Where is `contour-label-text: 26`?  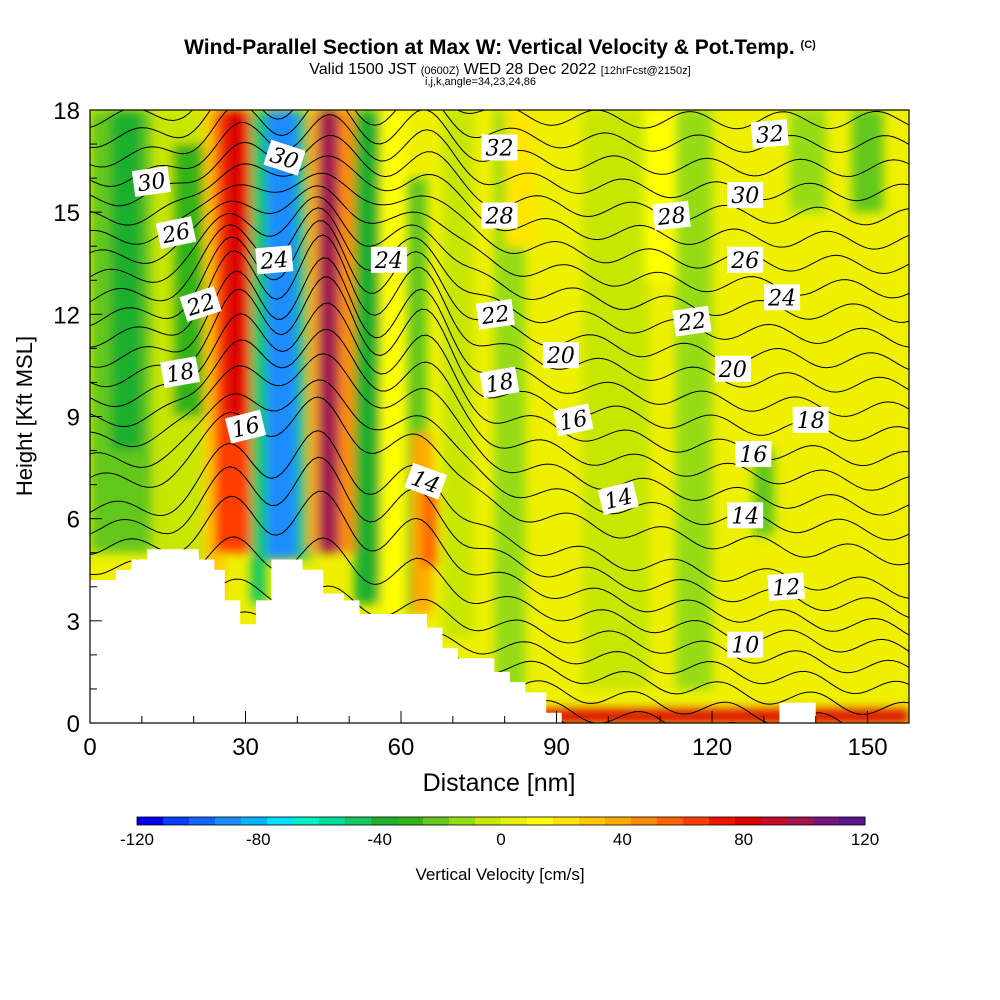 contour-label-text: 26 is located at coordinates (176, 234).